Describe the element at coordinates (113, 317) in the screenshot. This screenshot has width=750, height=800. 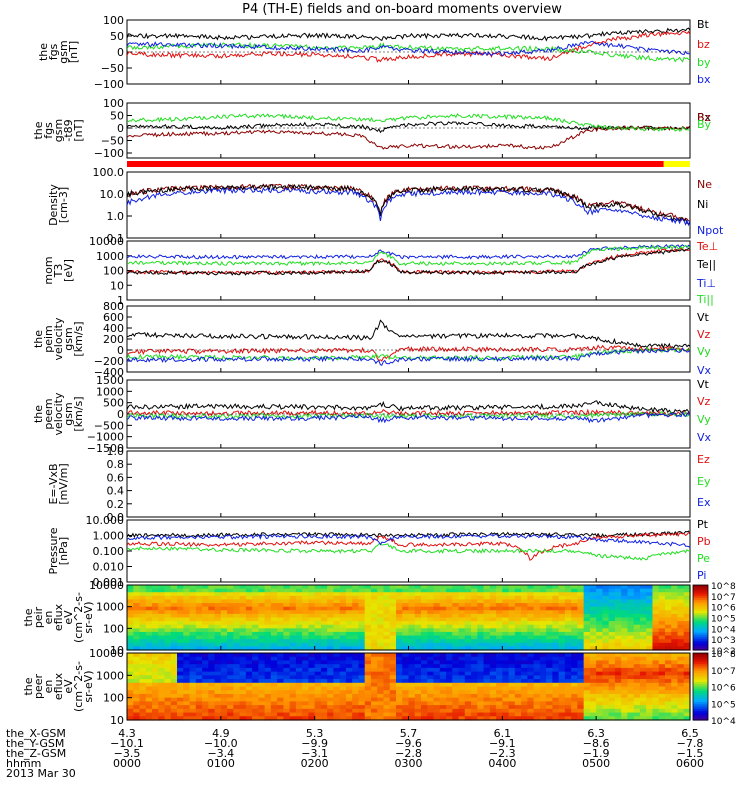
I see `y-tick-label: 600` at that location.